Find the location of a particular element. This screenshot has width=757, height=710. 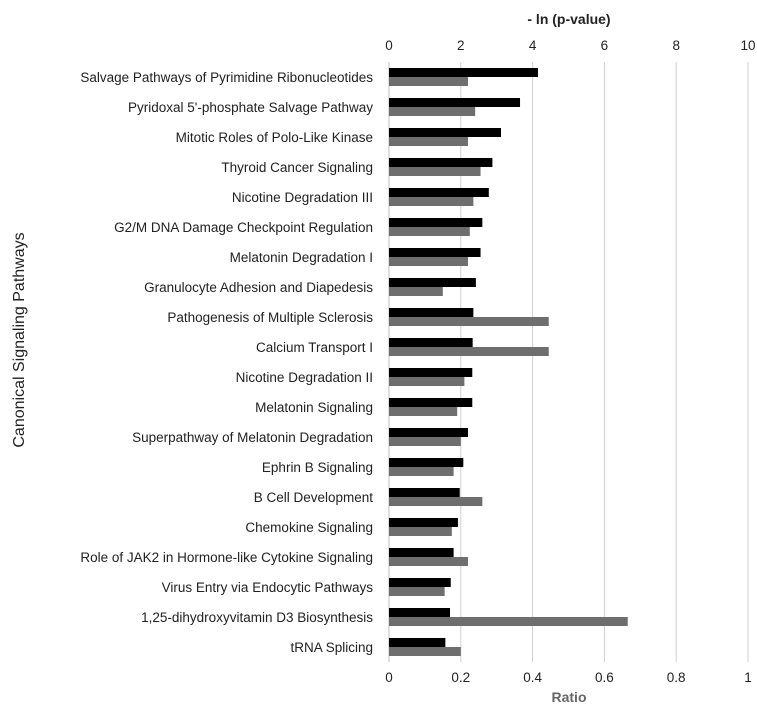

category-label: Melatonin Degradation I is located at coordinates (301, 257).